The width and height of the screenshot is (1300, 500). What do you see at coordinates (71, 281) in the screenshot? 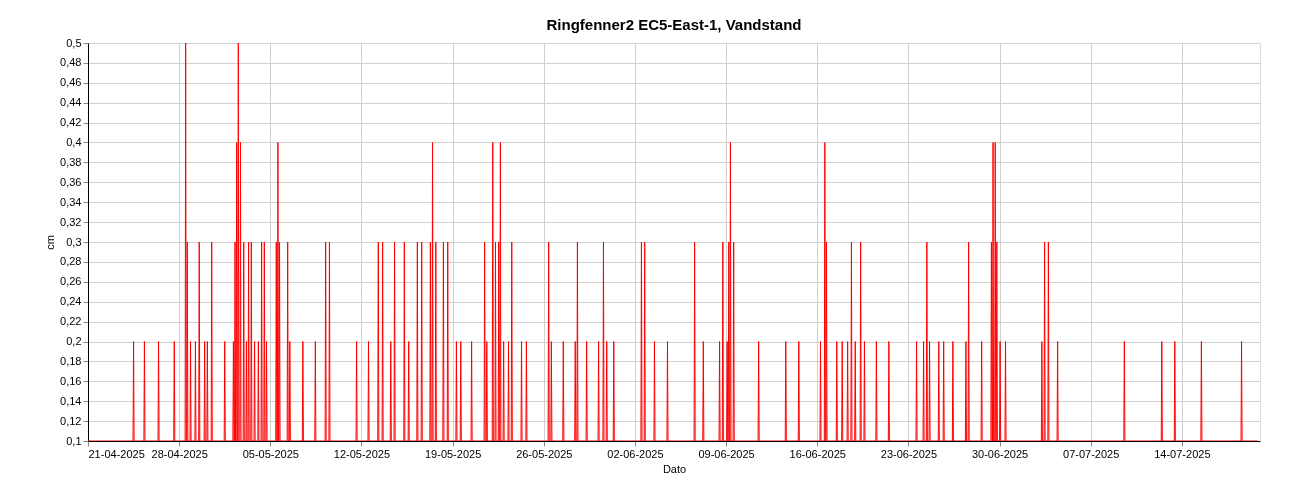
I see `y-tick-label: 0,26` at bounding box center [71, 281].